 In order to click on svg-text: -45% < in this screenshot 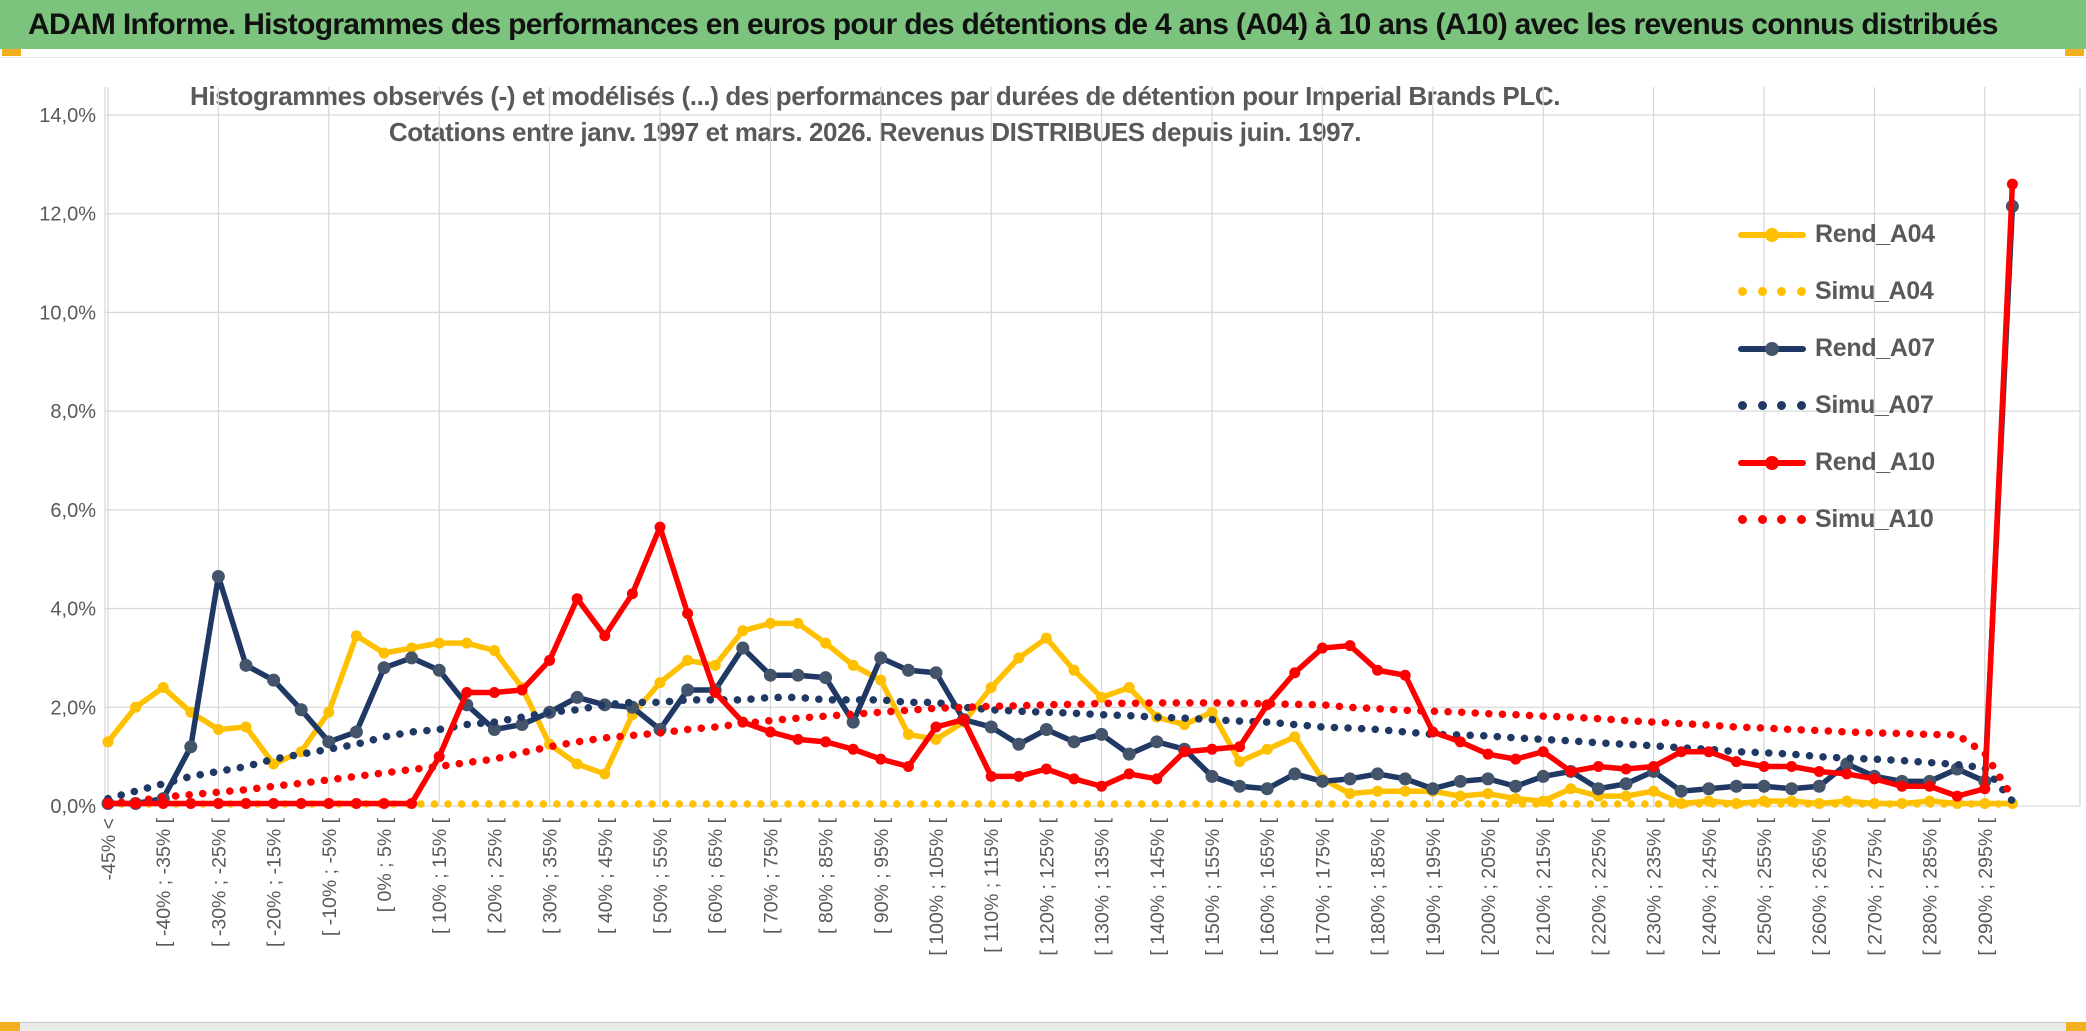, I will do `click(109, 849)`.